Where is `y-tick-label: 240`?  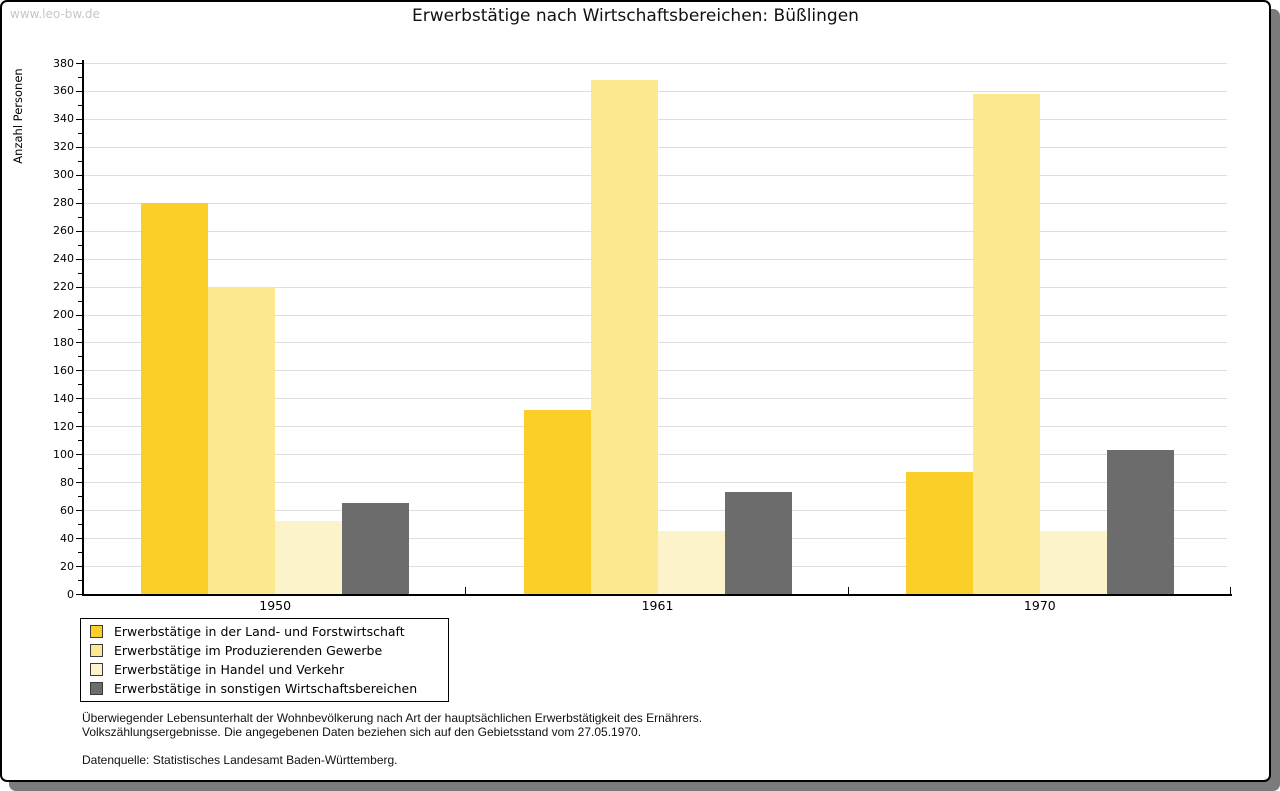
y-tick-label: 240 is located at coordinates (63, 259).